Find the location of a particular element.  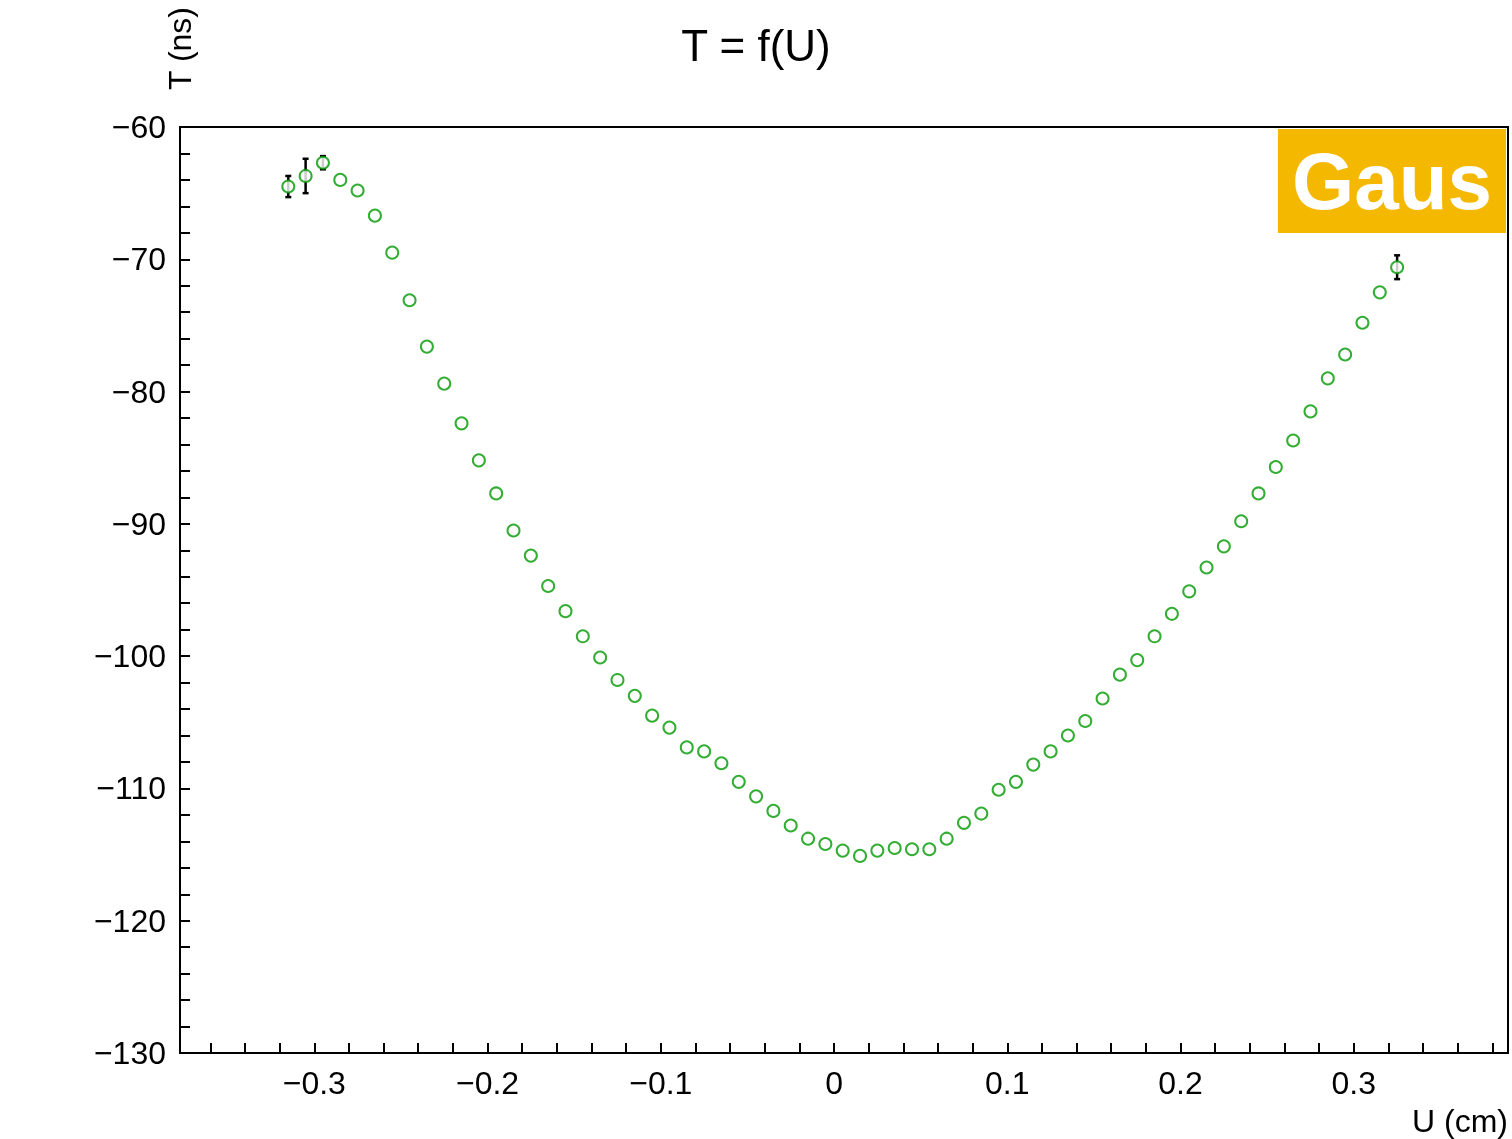

x-tick-label: 0.3 is located at coordinates (1354, 1083).